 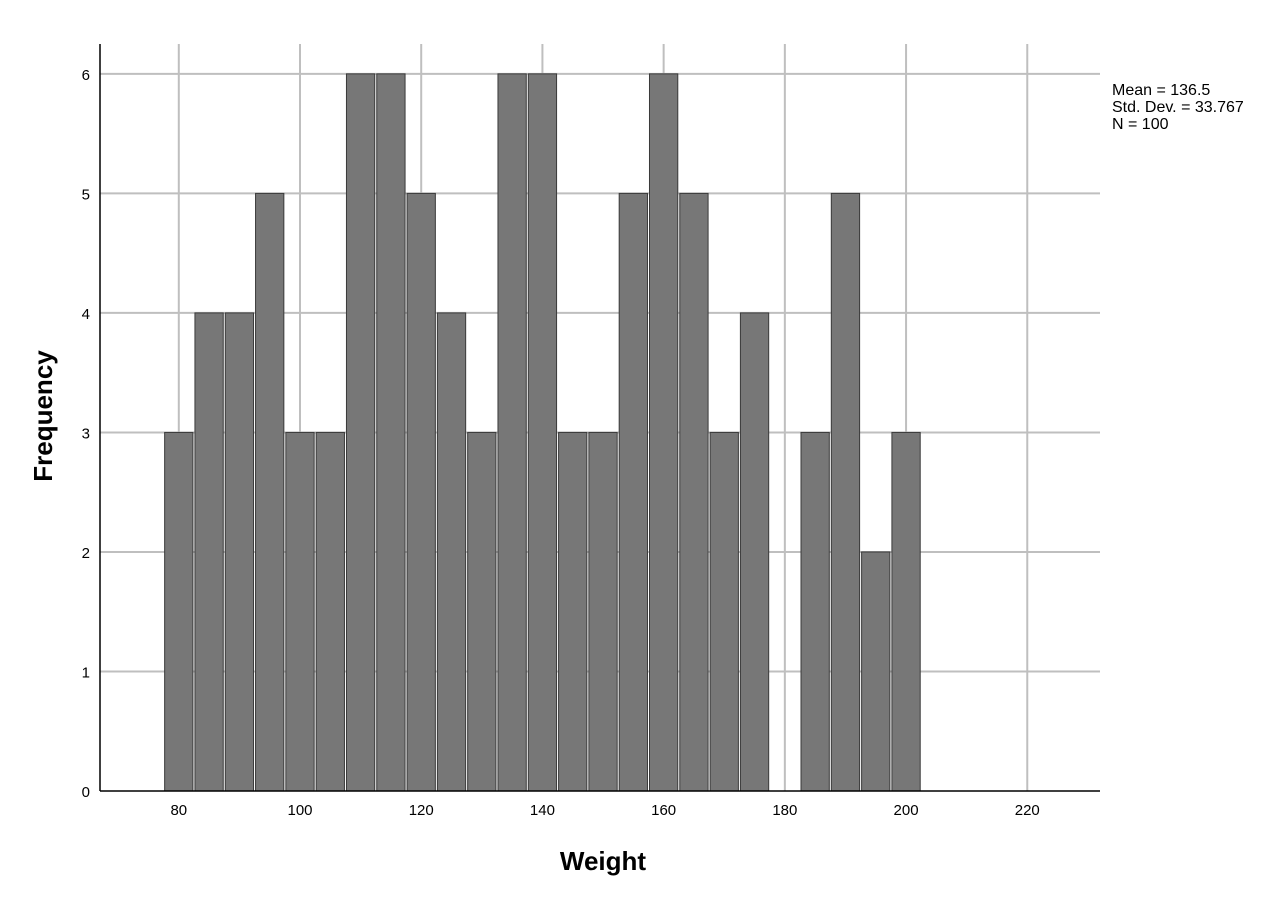 What do you see at coordinates (178, 810) in the screenshot?
I see `x-tick-label: 80` at bounding box center [178, 810].